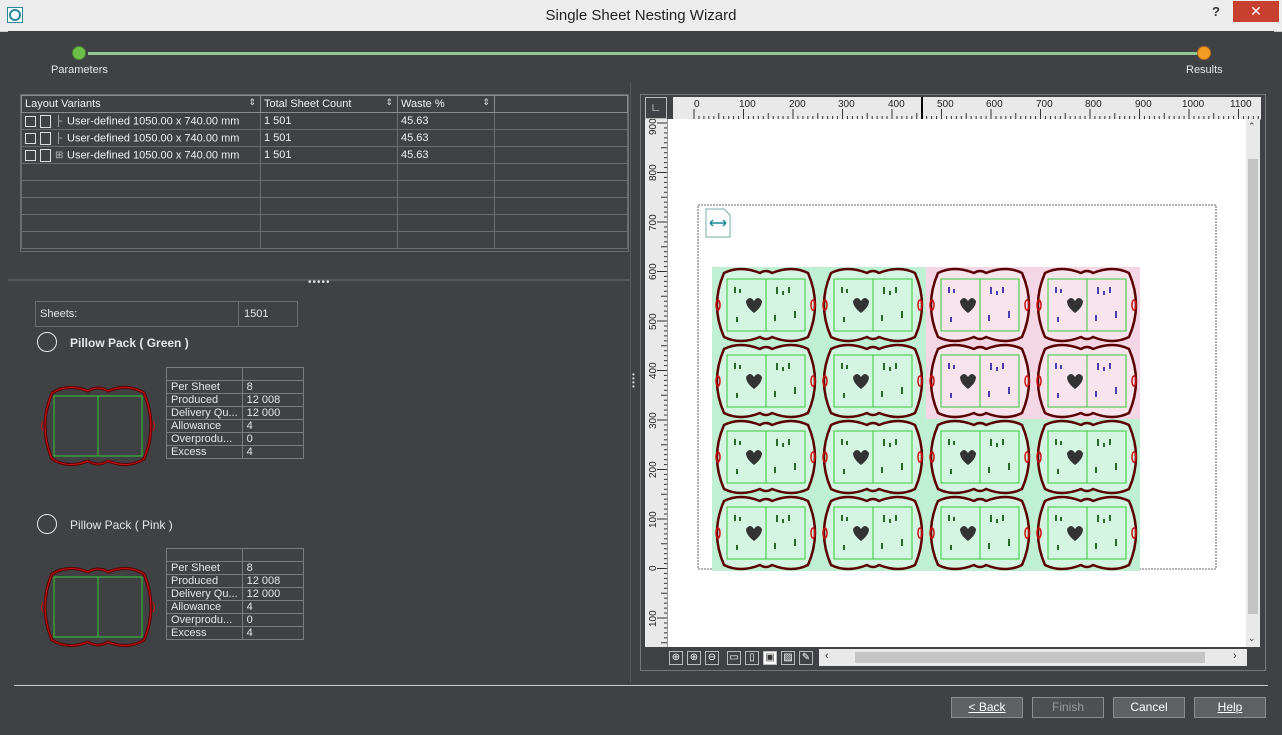 This screenshot has height=735, width=1282. Describe the element at coordinates (656, 108) in the screenshot. I see `ruler-origin-icon: ∟` at that location.